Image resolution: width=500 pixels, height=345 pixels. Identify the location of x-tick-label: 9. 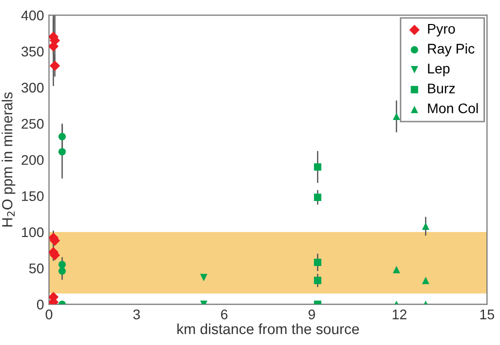
(312, 315).